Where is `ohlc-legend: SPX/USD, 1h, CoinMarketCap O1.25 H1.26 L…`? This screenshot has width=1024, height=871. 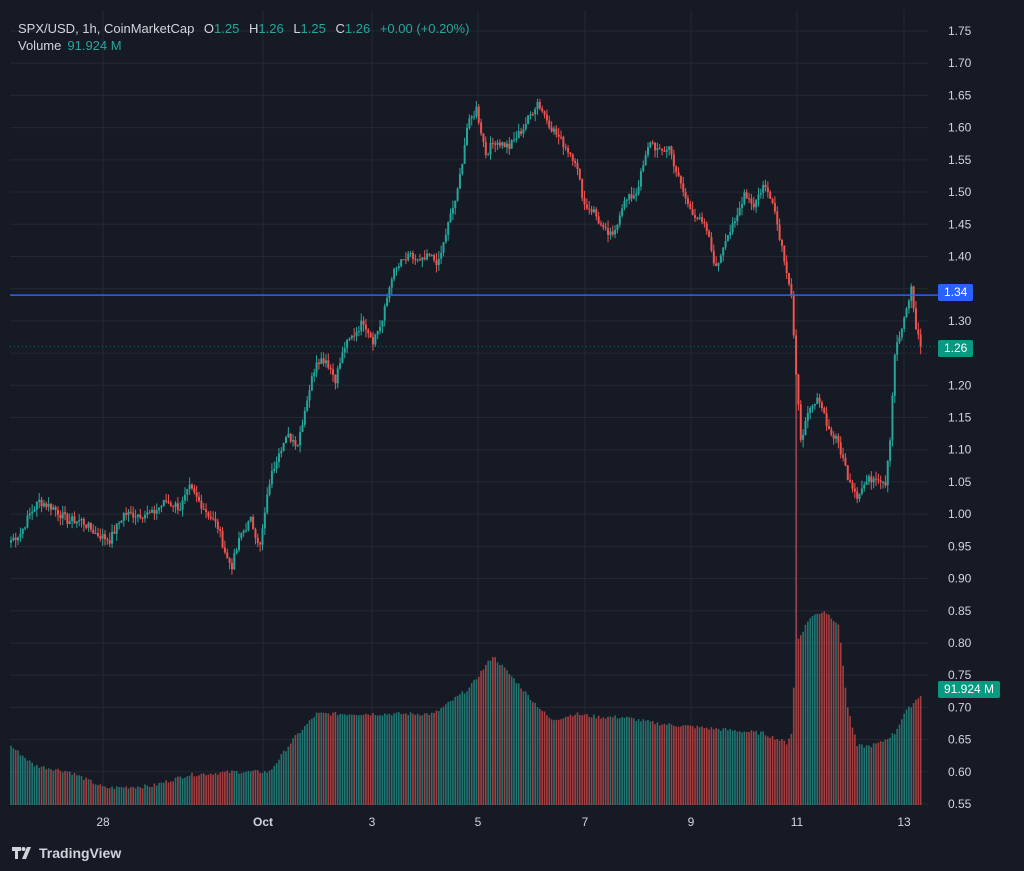
ohlc-legend: SPX/USD, 1h, CoinMarketCap O1.25 H1.26 L… is located at coordinates (243, 28).